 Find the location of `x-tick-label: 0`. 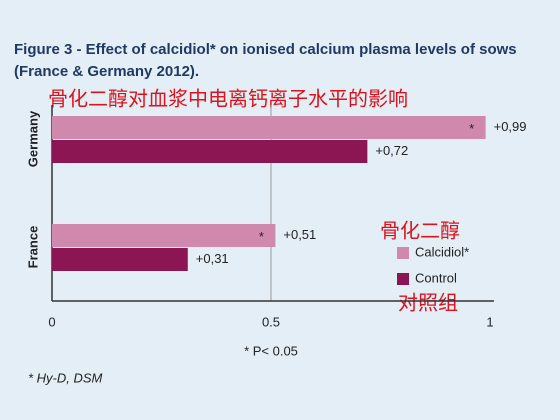

x-tick-label: 0 is located at coordinates (51, 321).